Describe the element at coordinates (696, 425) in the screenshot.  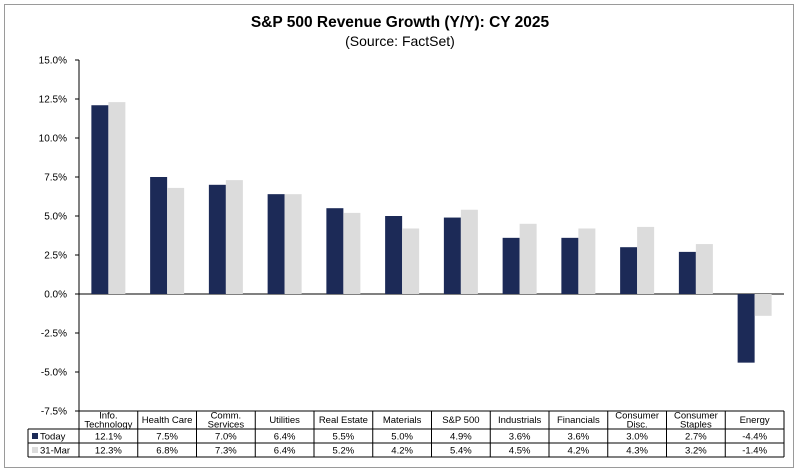
I see `x-category-label: Staples` at that location.